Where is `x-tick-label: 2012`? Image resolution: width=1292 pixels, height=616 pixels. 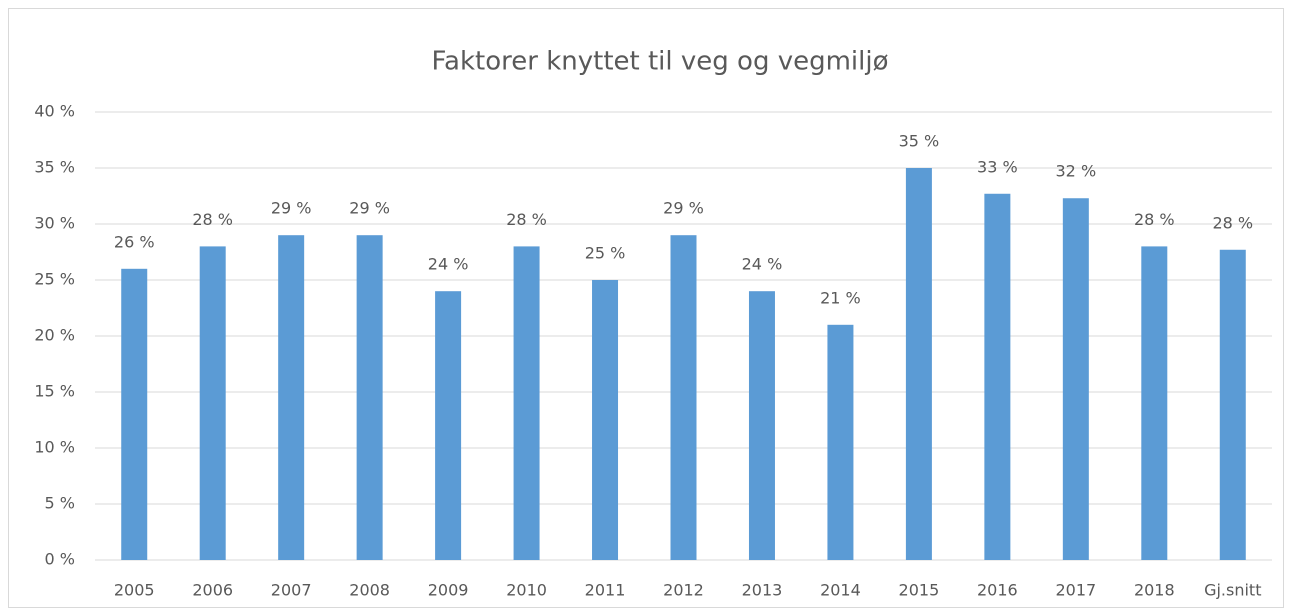 x-tick-label: 2012 is located at coordinates (683, 590).